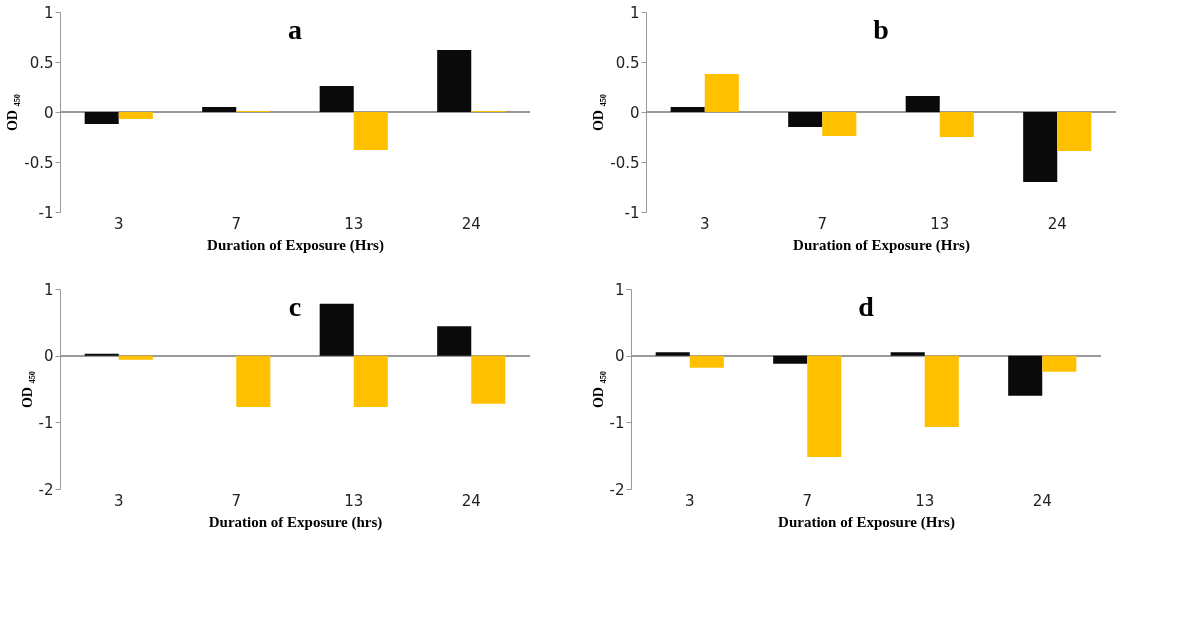 The height and width of the screenshot is (618, 1190). Describe the element at coordinates (295, 29) in the screenshot. I see `chart-title: a` at that location.